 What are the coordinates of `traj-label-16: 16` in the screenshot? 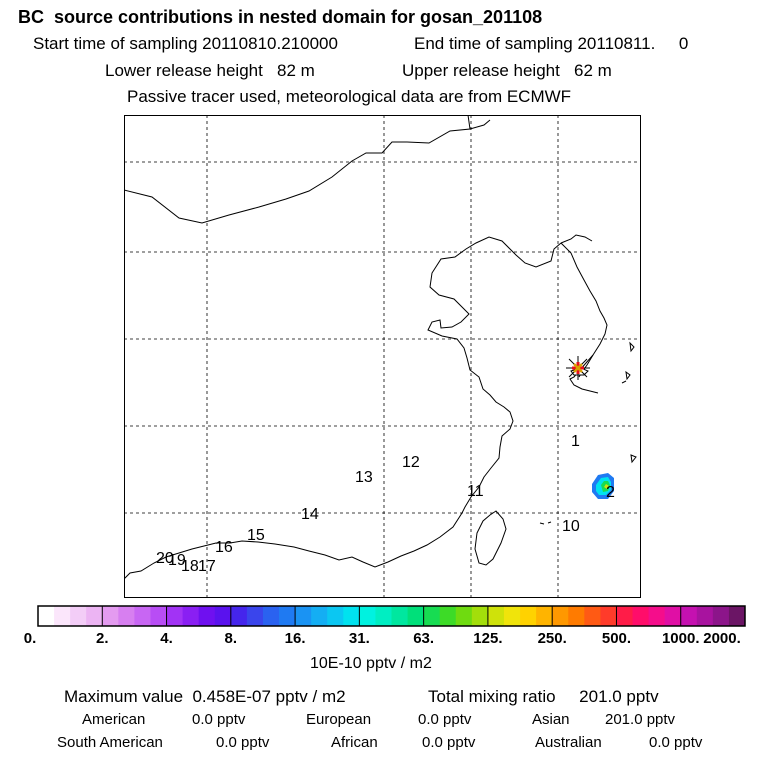 It's located at (224, 547).